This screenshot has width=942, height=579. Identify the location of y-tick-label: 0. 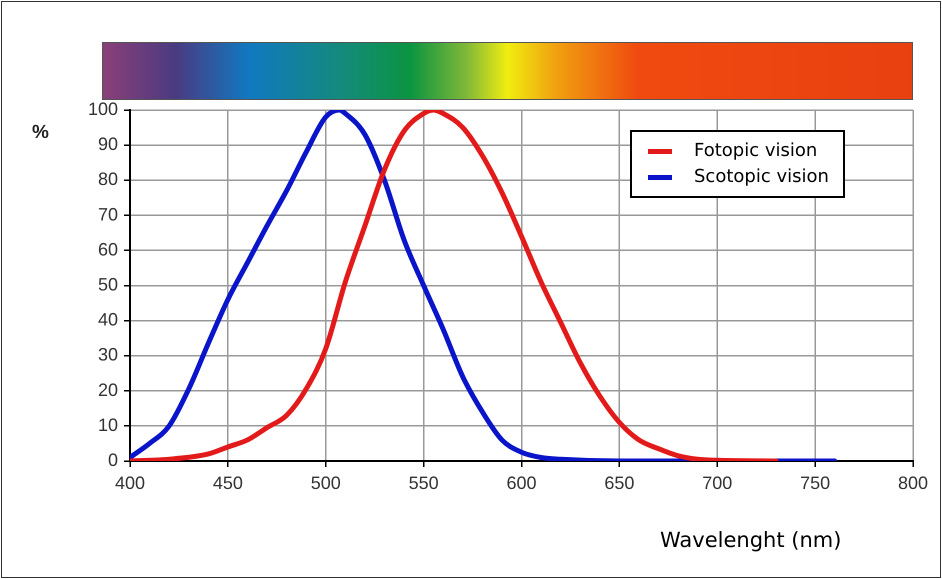
(113, 460).